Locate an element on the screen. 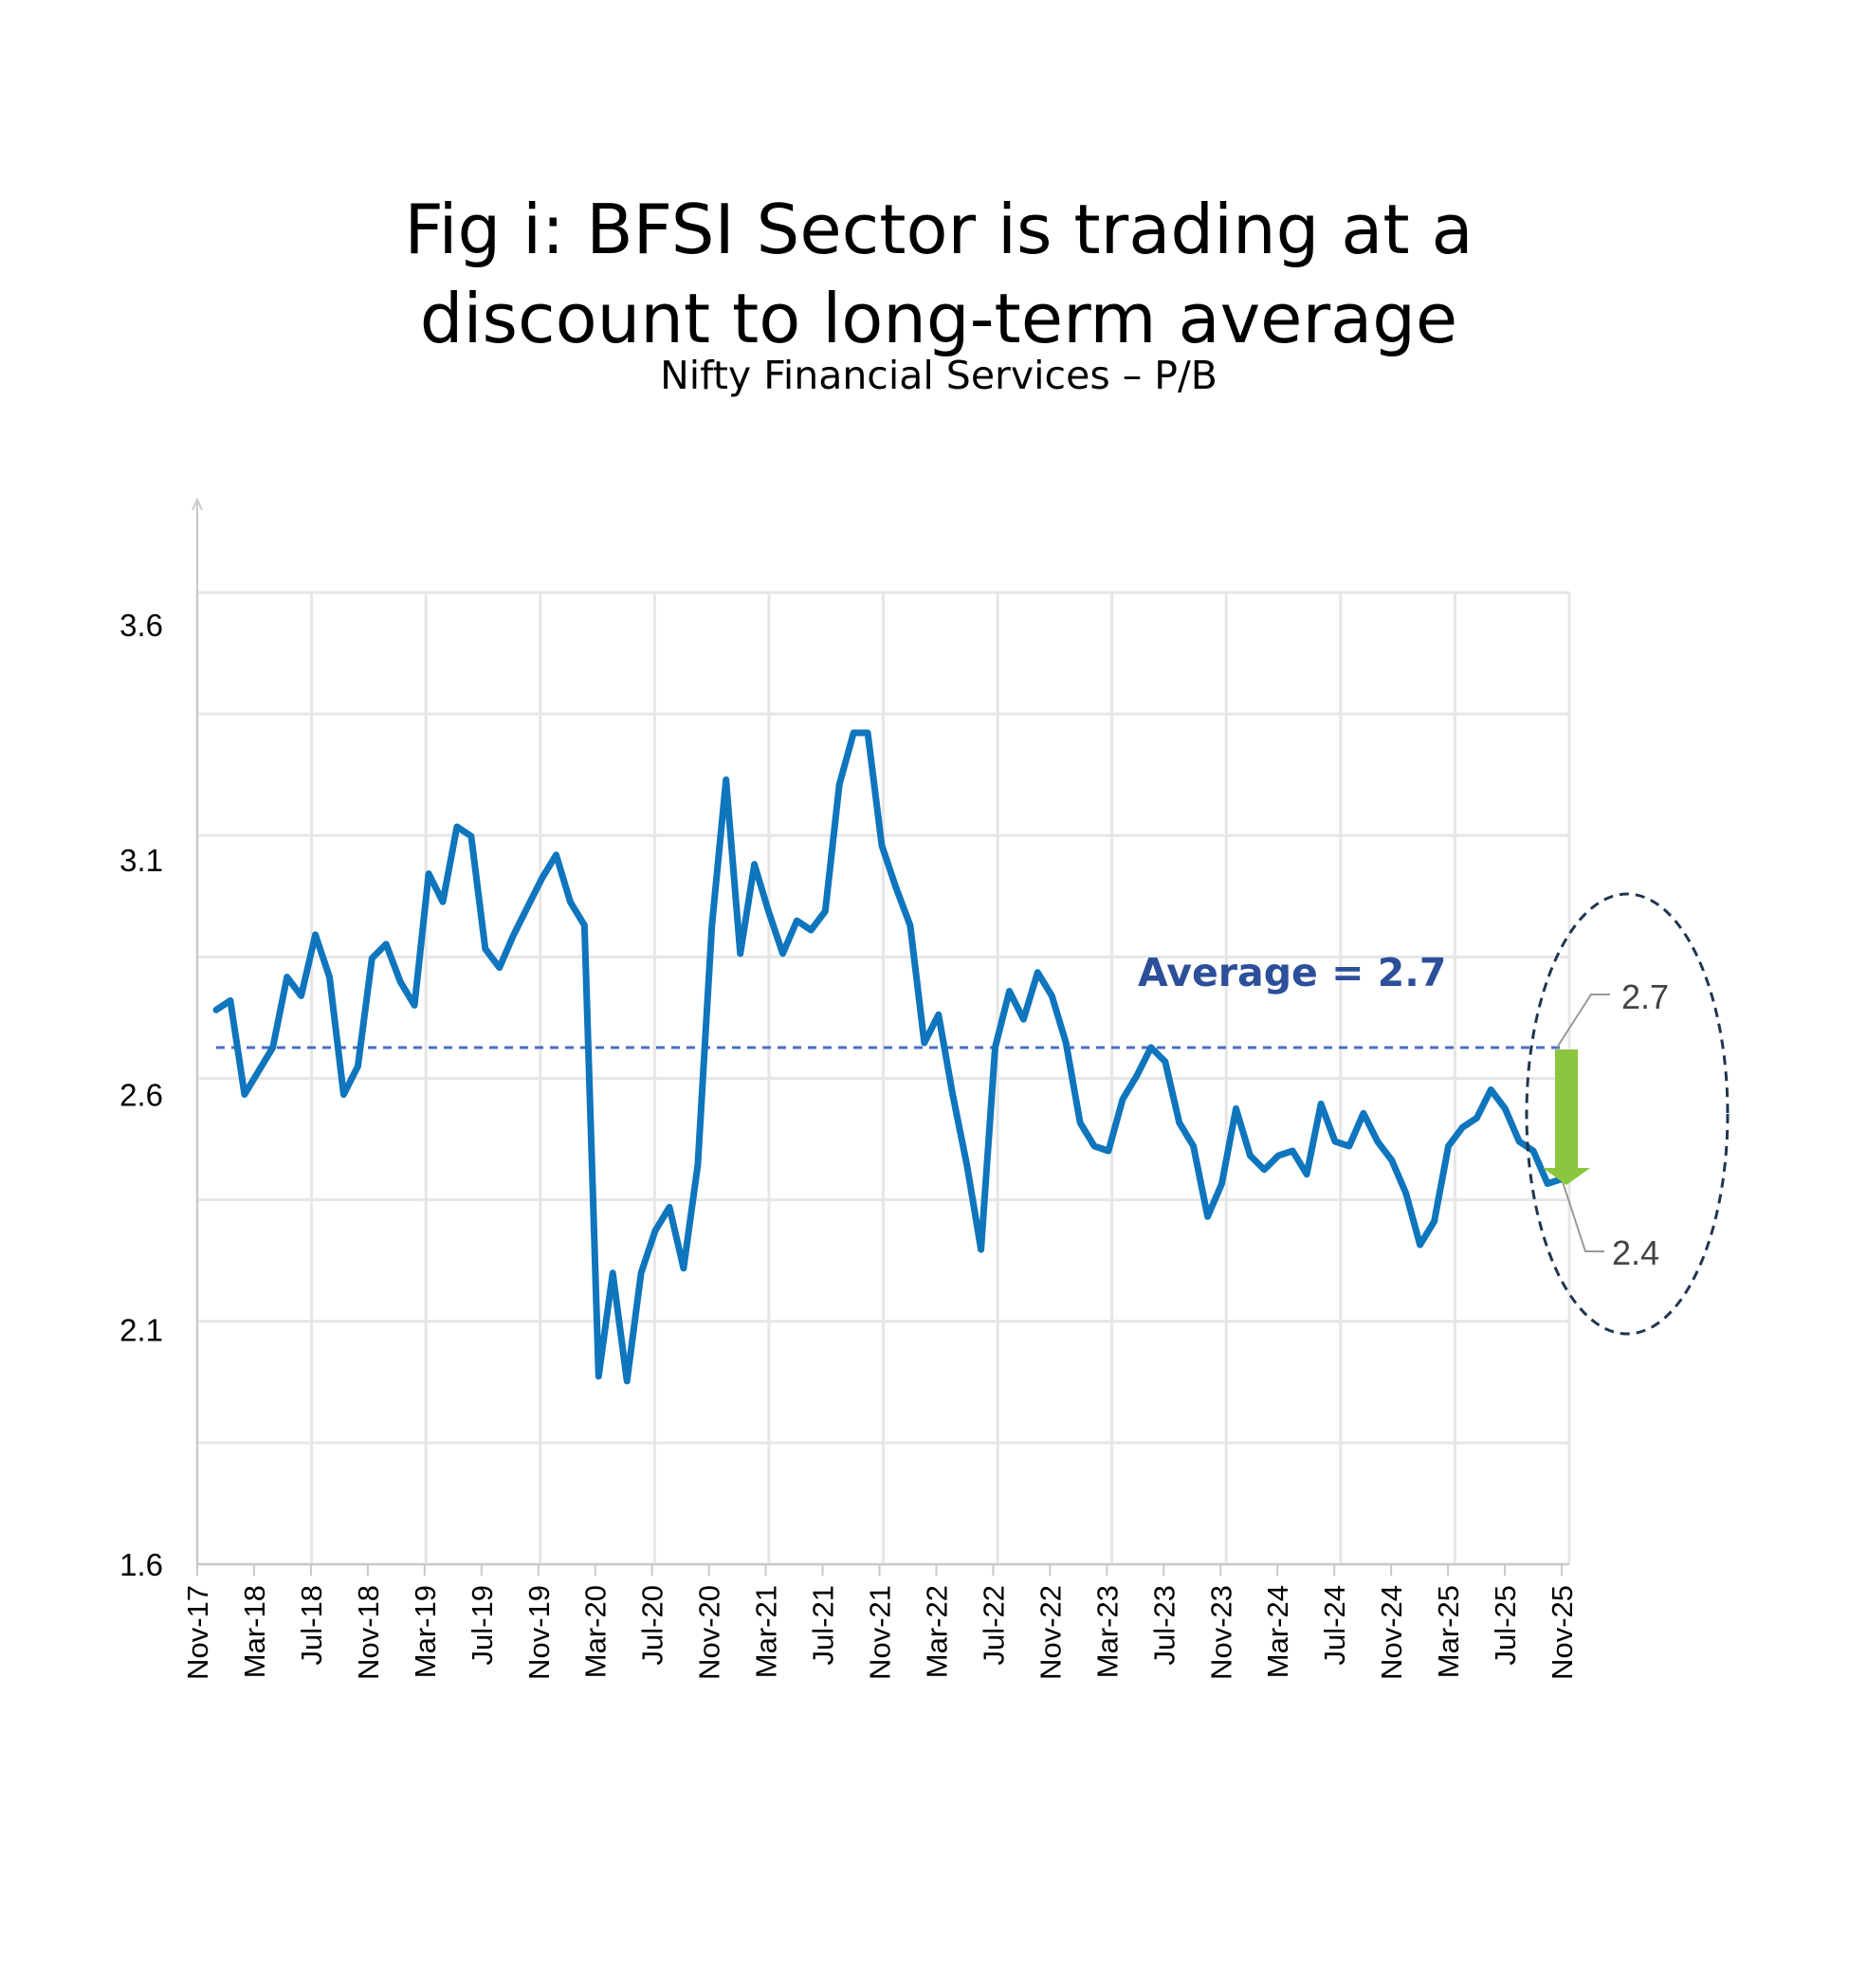  x-tick-label: Nov-21 is located at coordinates (880, 1632).